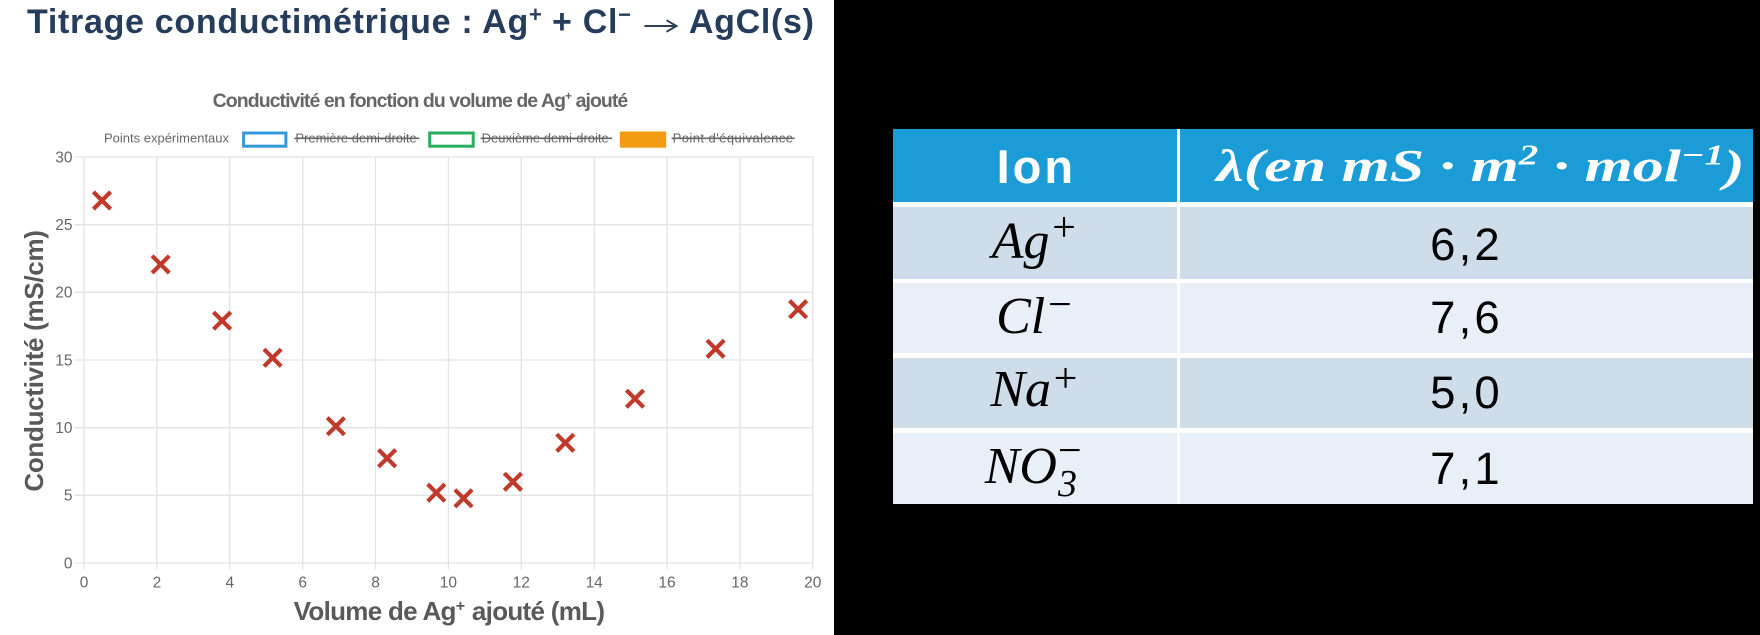 This screenshot has height=635, width=1760. Describe the element at coordinates (34, 360) in the screenshot. I see `svg-text: Conductivité (mS/cm)` at that location.